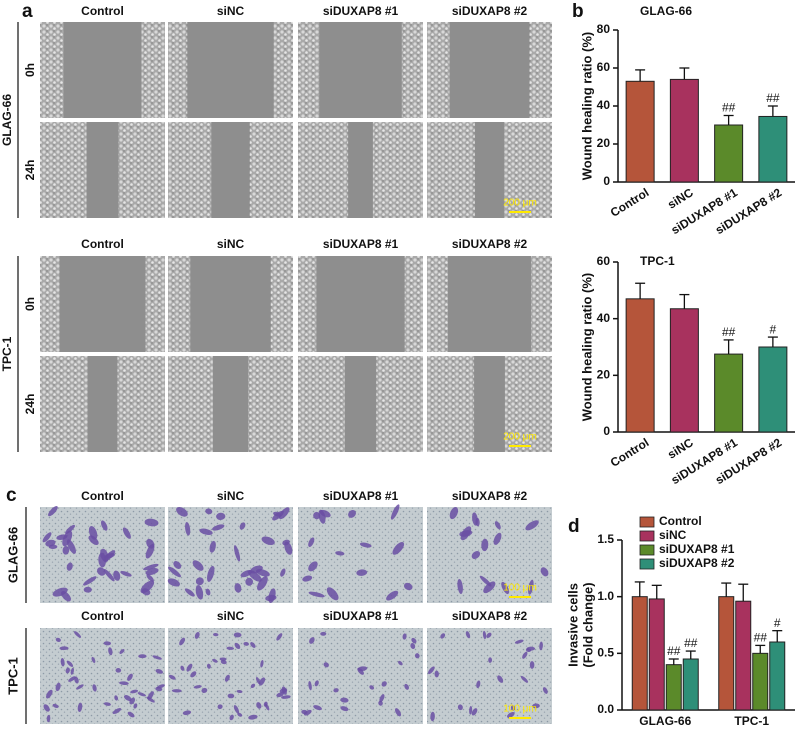  Describe the element at coordinates (680, 448) in the screenshot. I see `x-tick-label: siNC` at that location.